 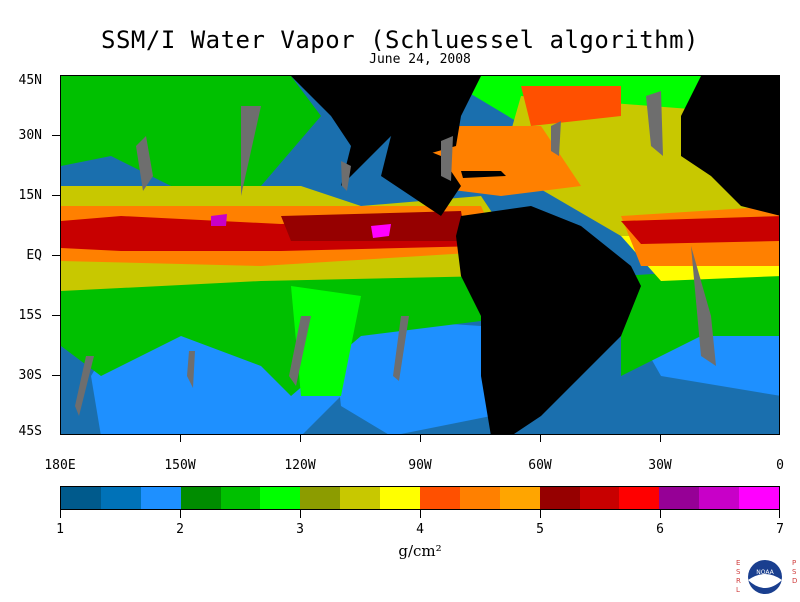 I want to click on lat-label-30s: 30S, so click(x=30, y=375).